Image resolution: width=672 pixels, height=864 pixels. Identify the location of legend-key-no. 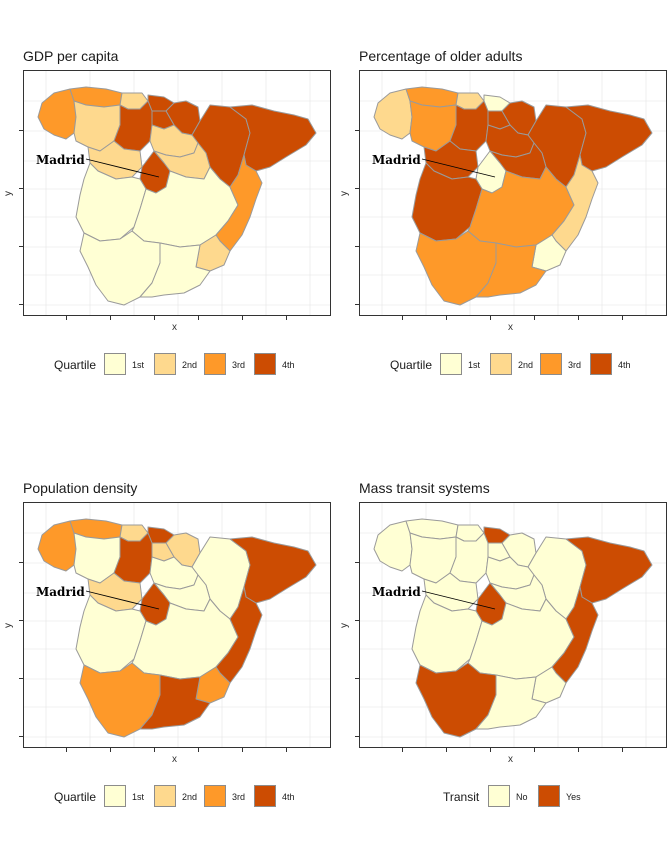
(499, 796).